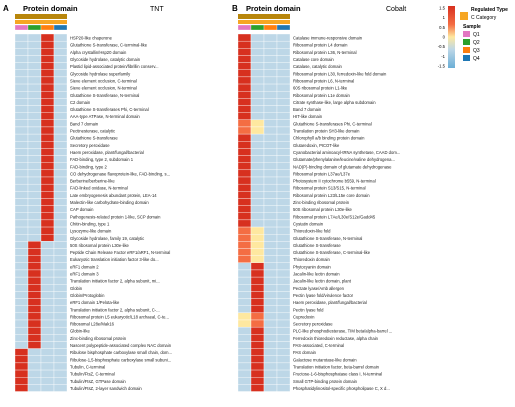 The height and width of the screenshot is (407, 515). What do you see at coordinates (442, 66) in the screenshot?
I see `color-scale-tick: -1.5` at bounding box center [442, 66].